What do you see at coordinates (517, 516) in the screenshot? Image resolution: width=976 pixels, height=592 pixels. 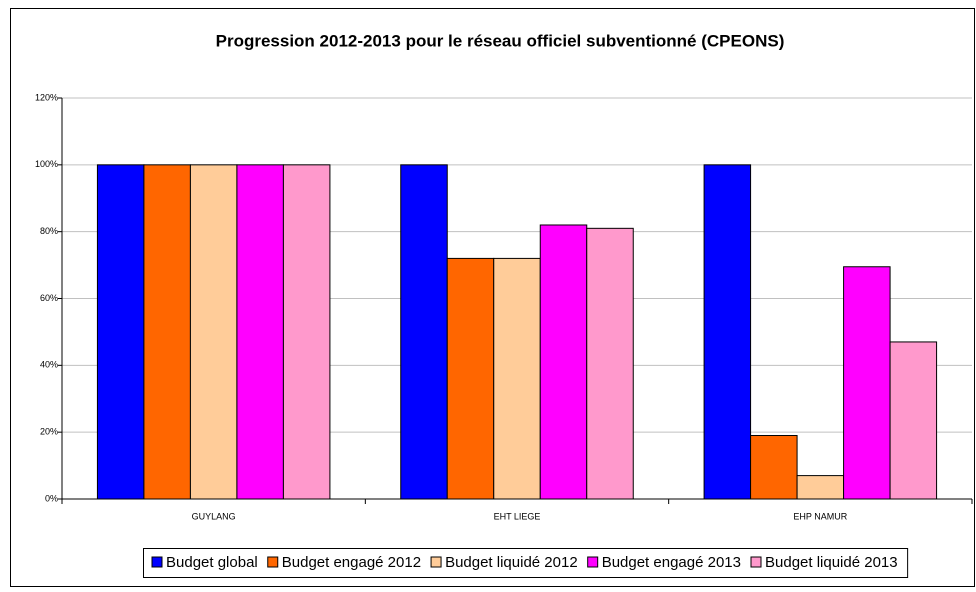 I see `x-tick-label: EHT LIEGE` at bounding box center [517, 516].